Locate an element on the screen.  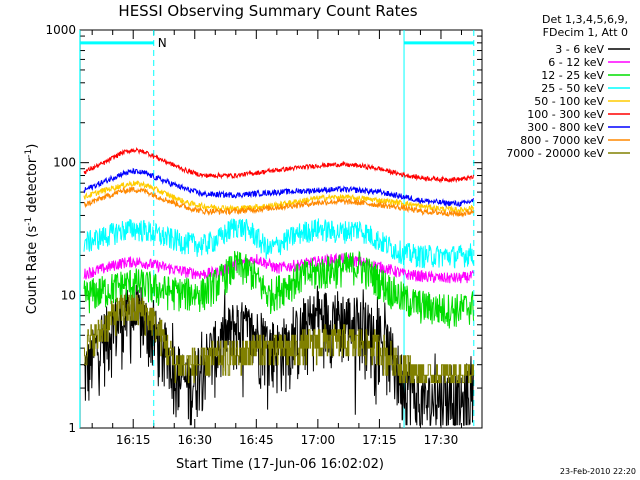
x-tick-label: 17:15 is located at coordinates (379, 440).